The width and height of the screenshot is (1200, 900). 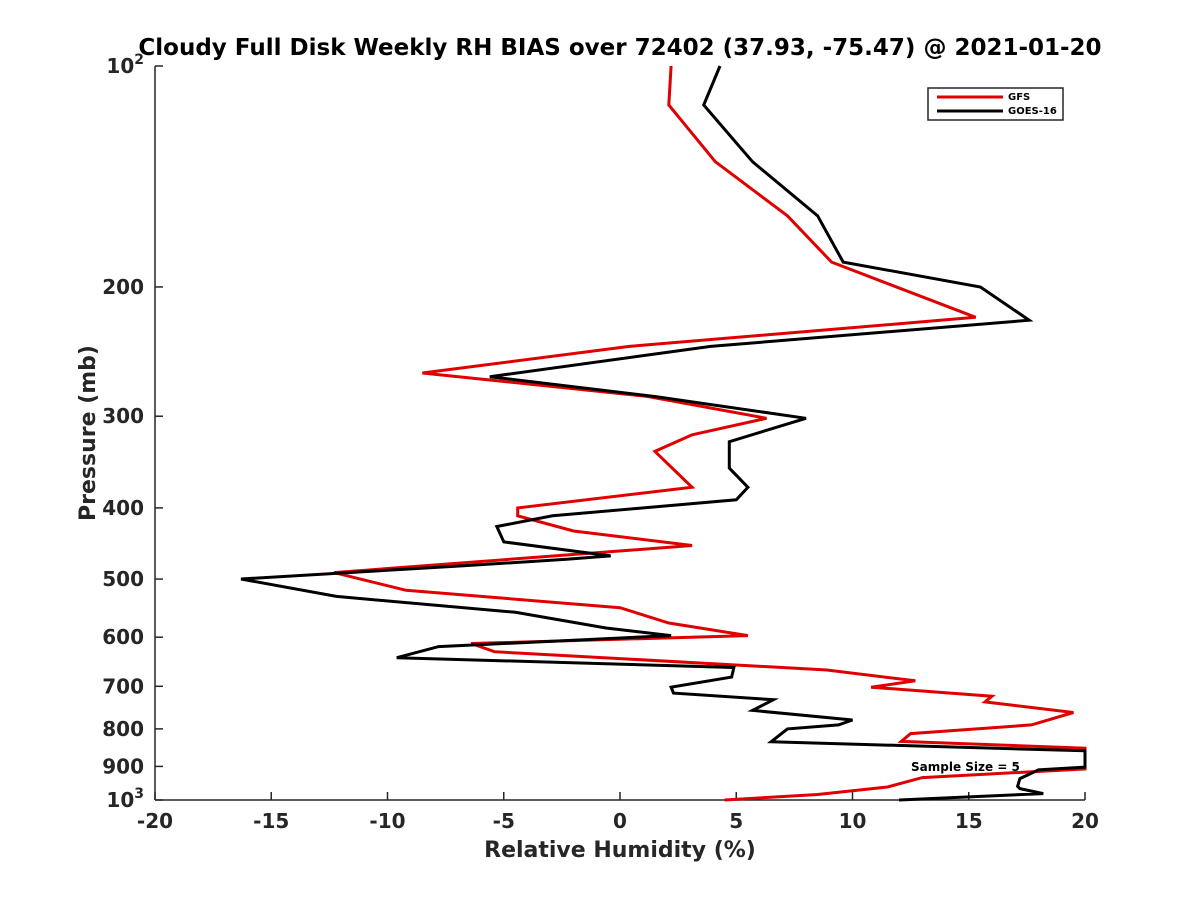 I want to click on x-tick-label: 10, so click(x=853, y=821).